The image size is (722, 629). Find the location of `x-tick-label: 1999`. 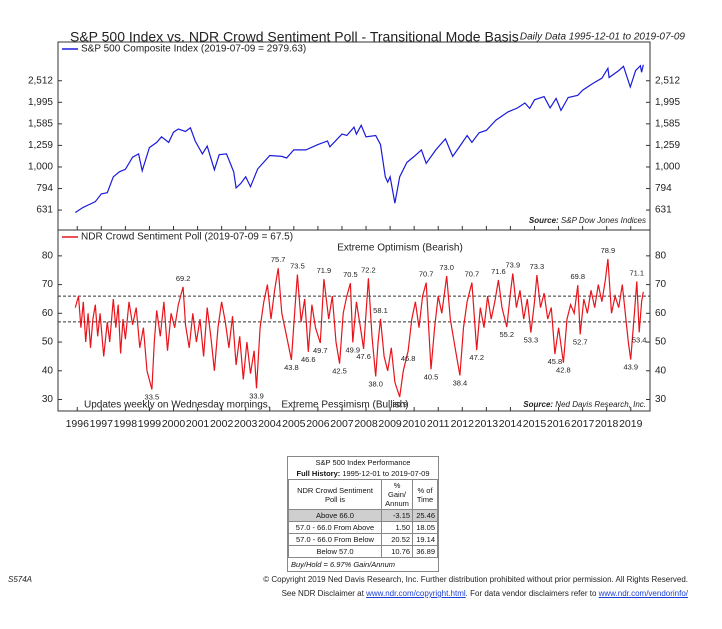

x-tick-label: 1999 is located at coordinates (150, 424).